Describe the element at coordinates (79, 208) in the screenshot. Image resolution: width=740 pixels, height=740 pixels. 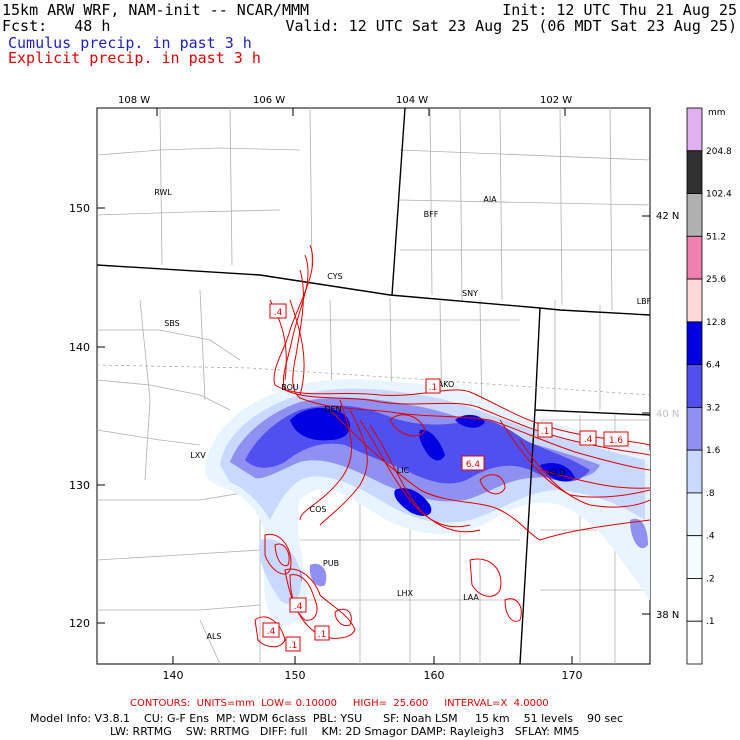
I see `grid-y-label: 150` at that location.